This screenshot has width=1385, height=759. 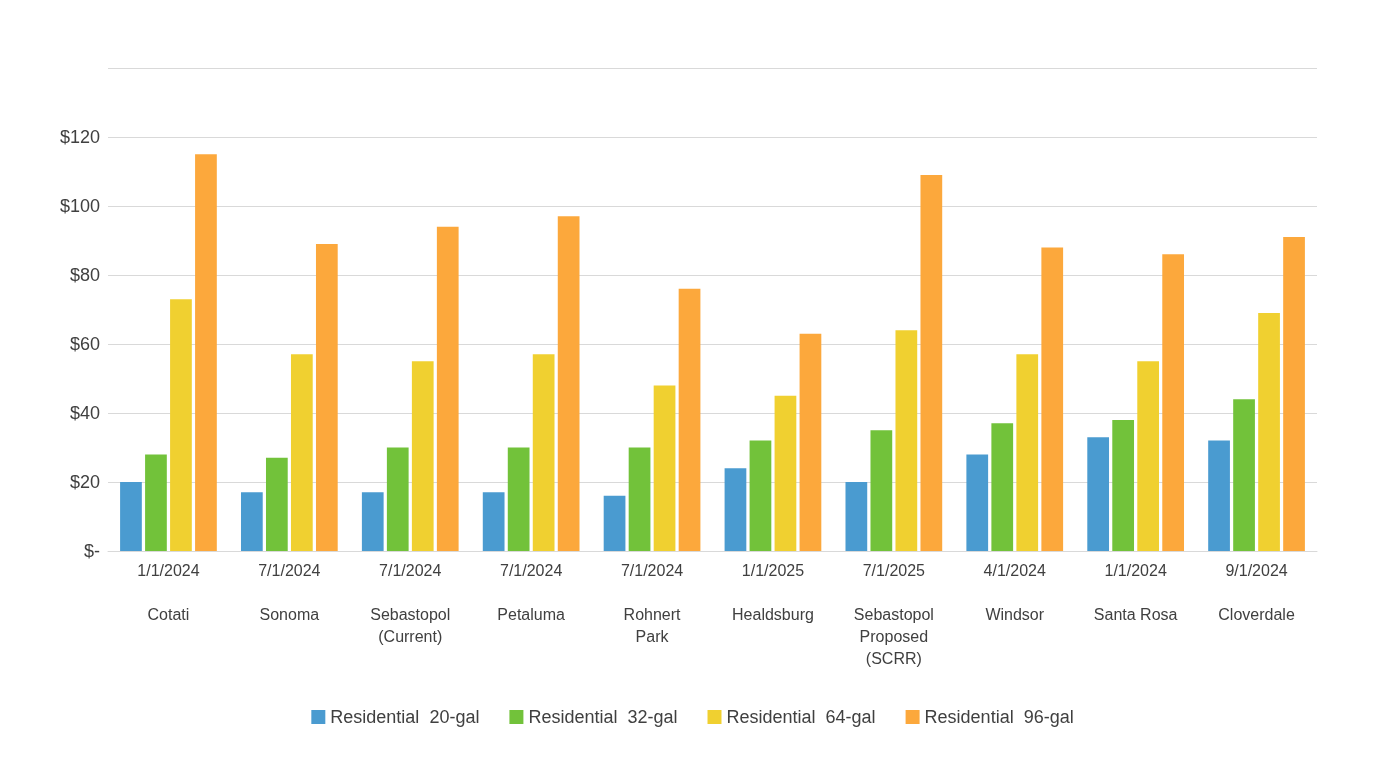 What do you see at coordinates (410, 603) in the screenshot?
I see `category-label: 7/1/2024 Sebastopol (Current)` at bounding box center [410, 603].